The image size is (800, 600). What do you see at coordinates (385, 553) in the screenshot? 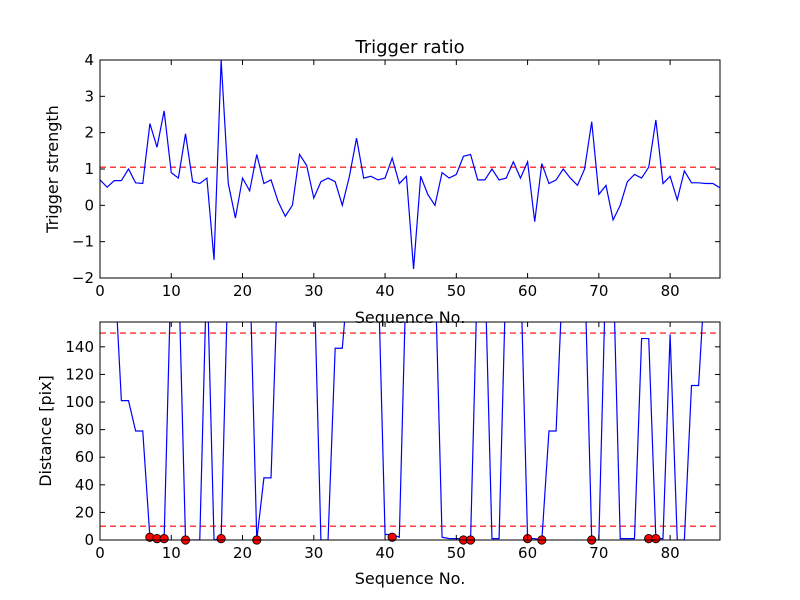
I see `distance-x-tick-label: 40` at bounding box center [385, 553].